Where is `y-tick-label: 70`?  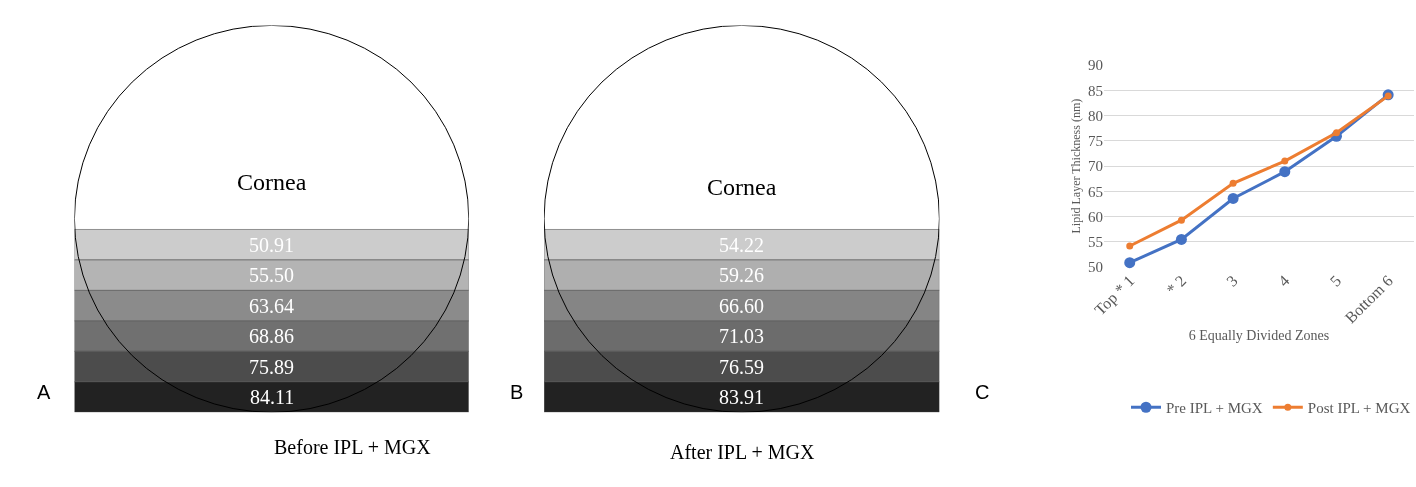 y-tick-label: 70 is located at coordinates (1095, 166).